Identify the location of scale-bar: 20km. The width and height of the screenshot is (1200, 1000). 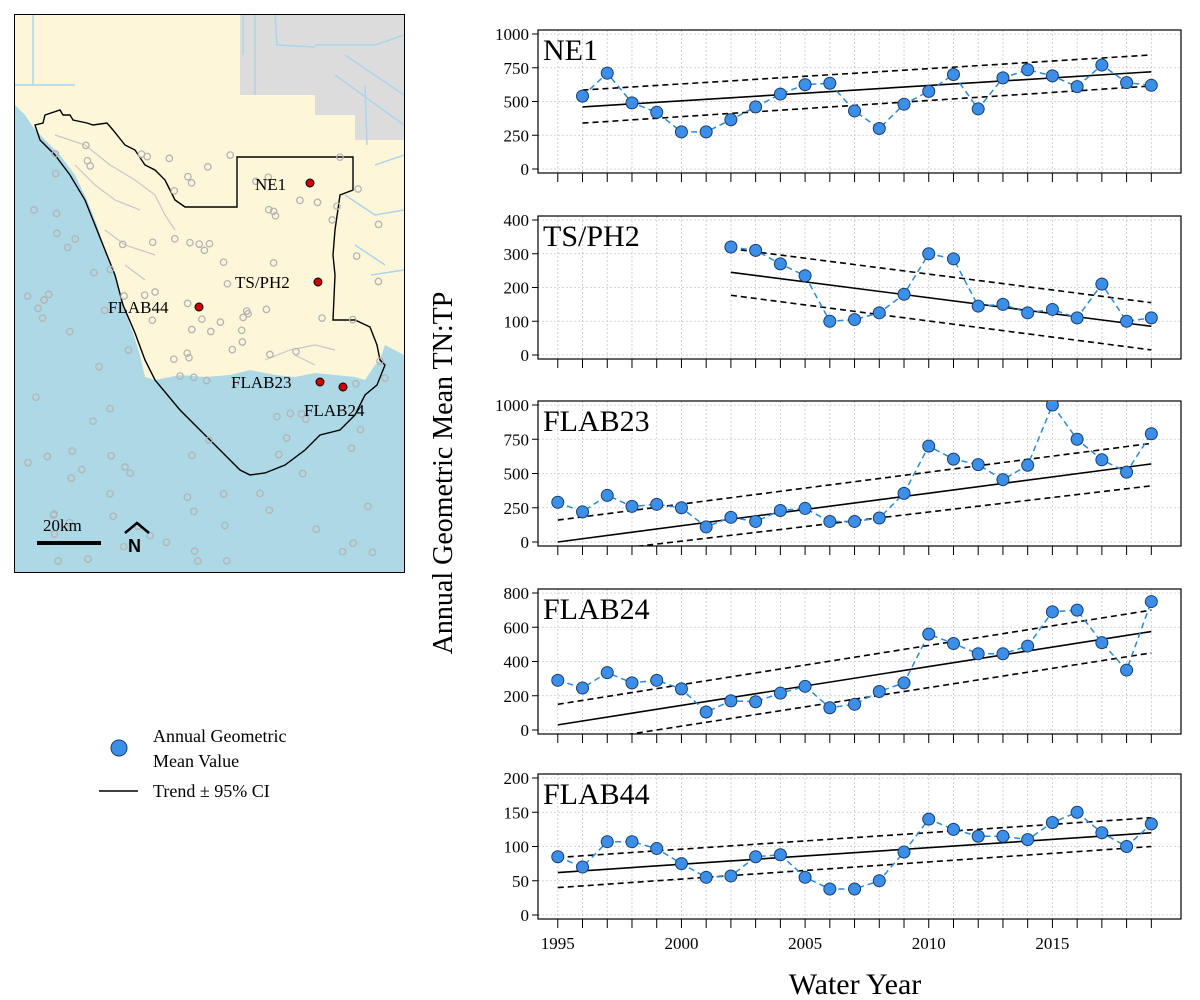
(69, 530).